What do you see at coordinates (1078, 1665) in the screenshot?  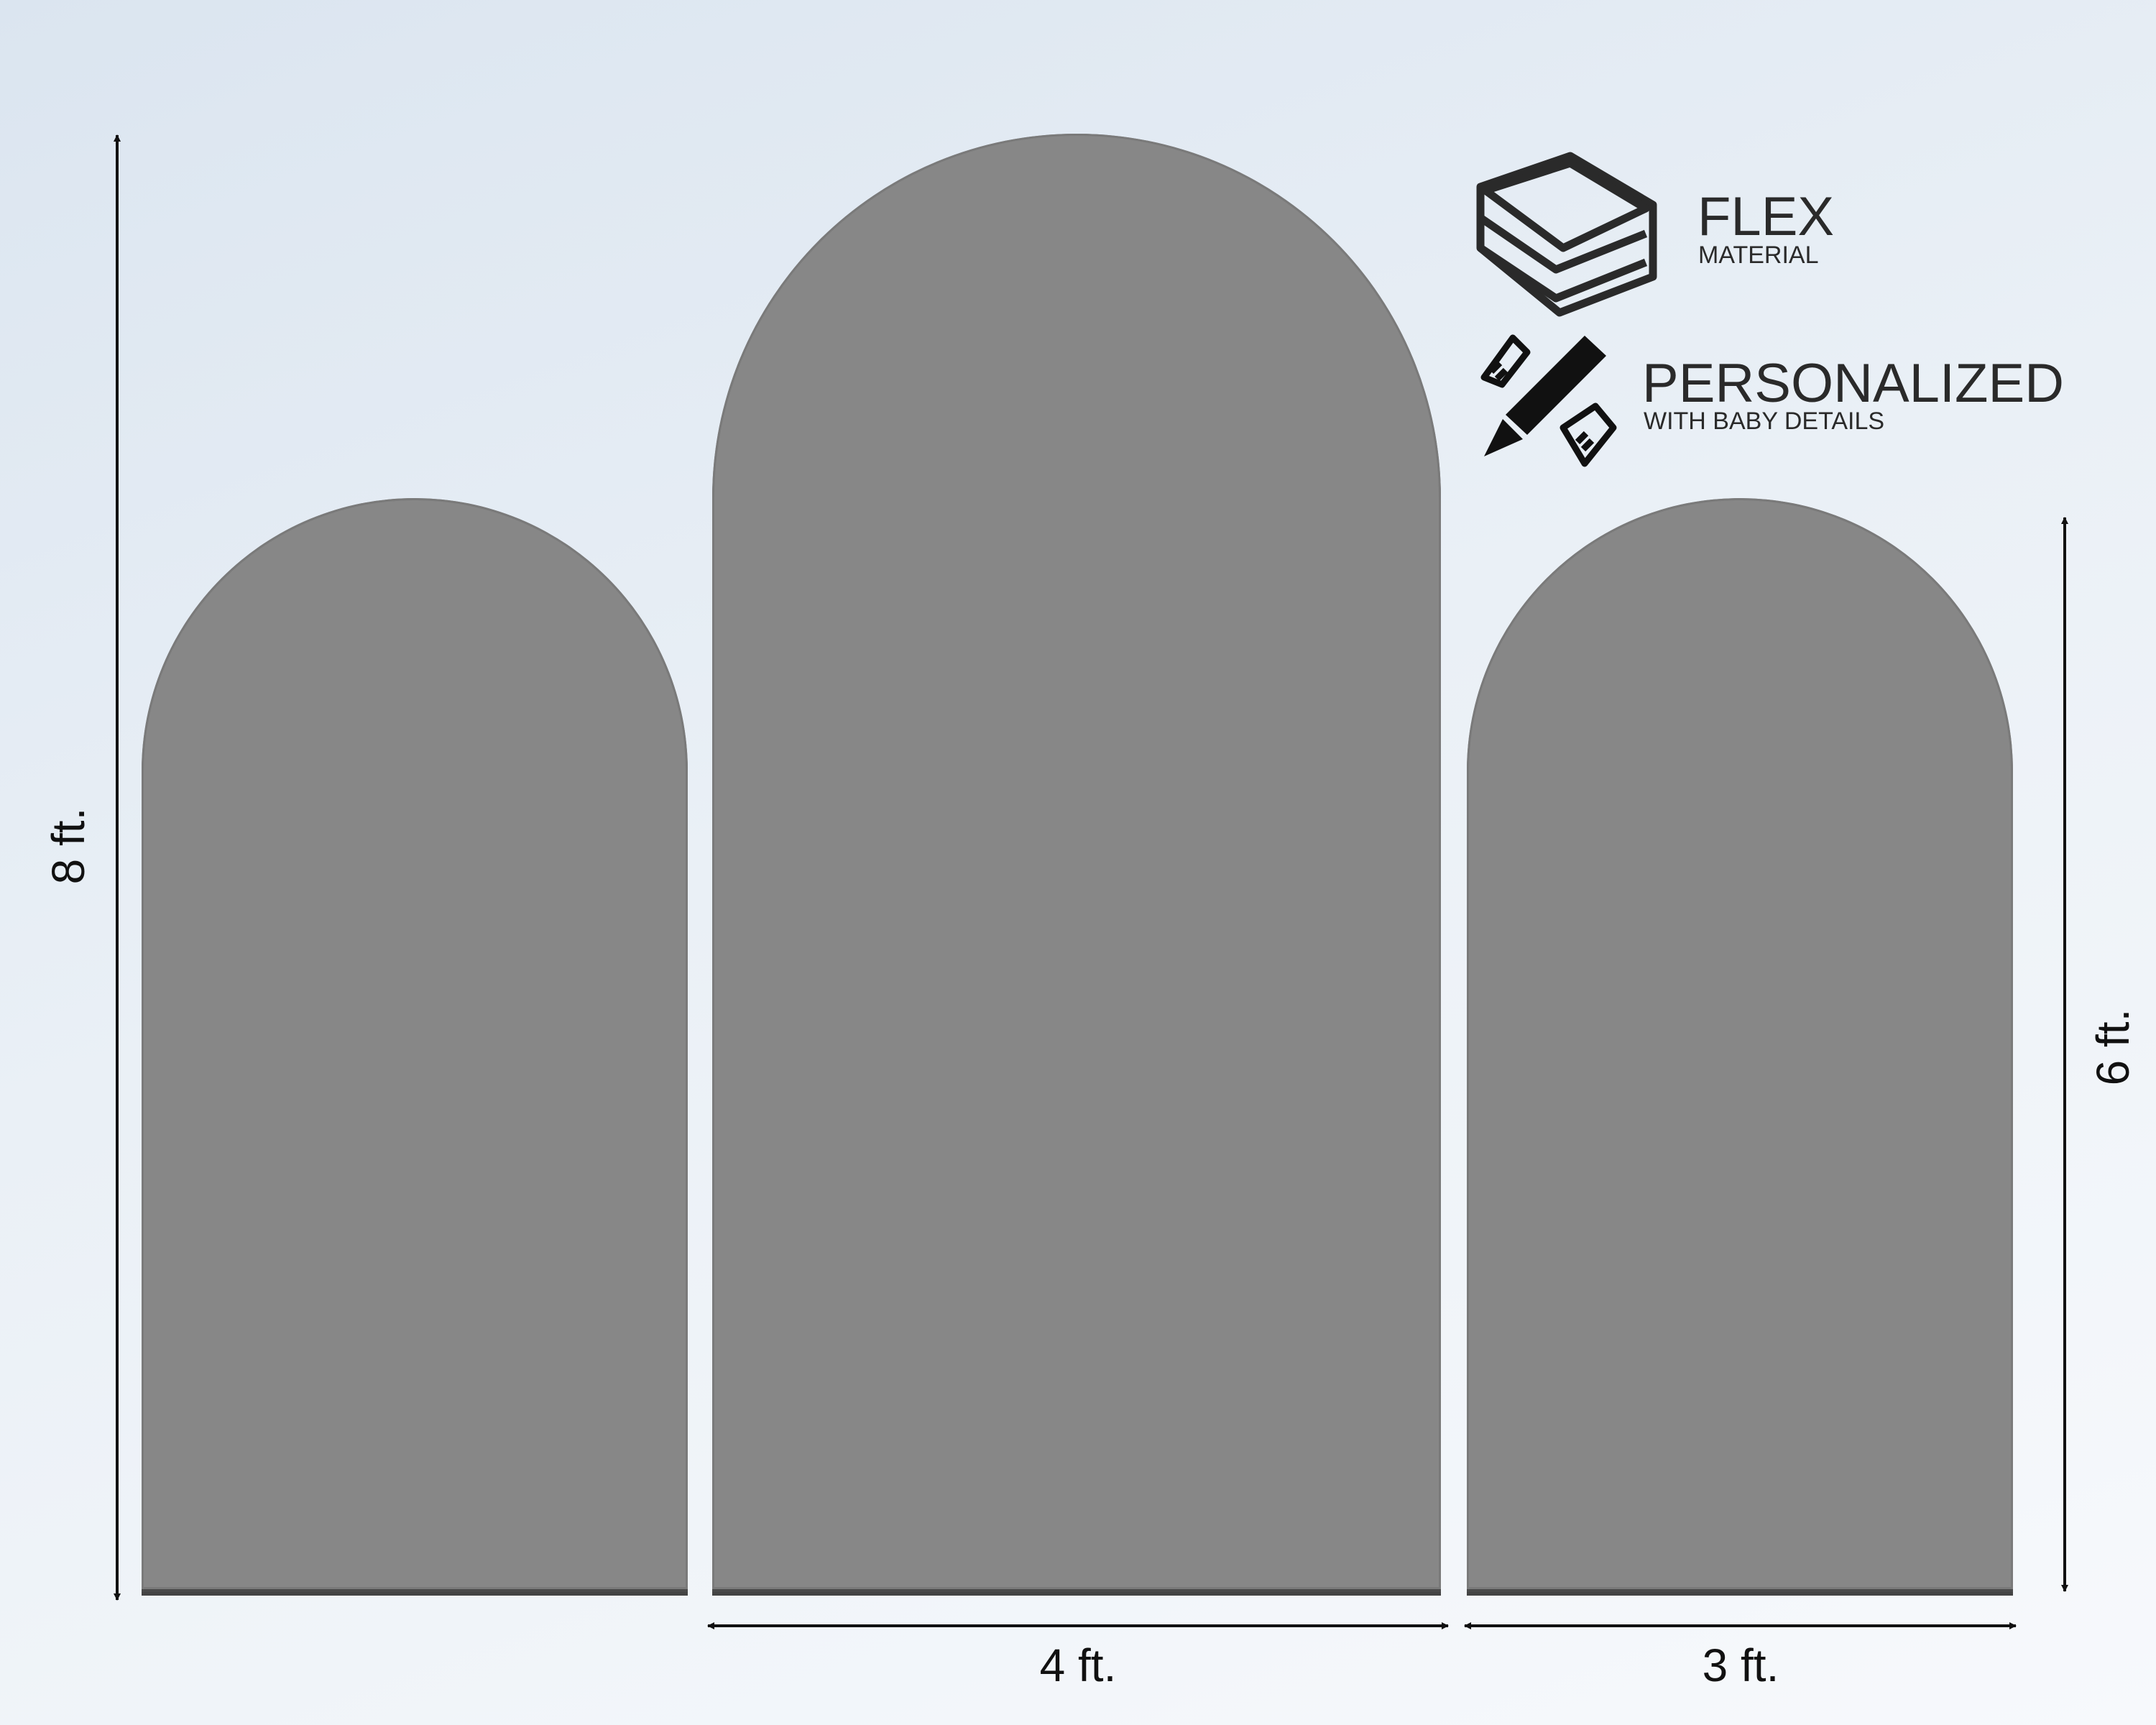 I see `width-label-4ft: 4 ft.` at bounding box center [1078, 1665].